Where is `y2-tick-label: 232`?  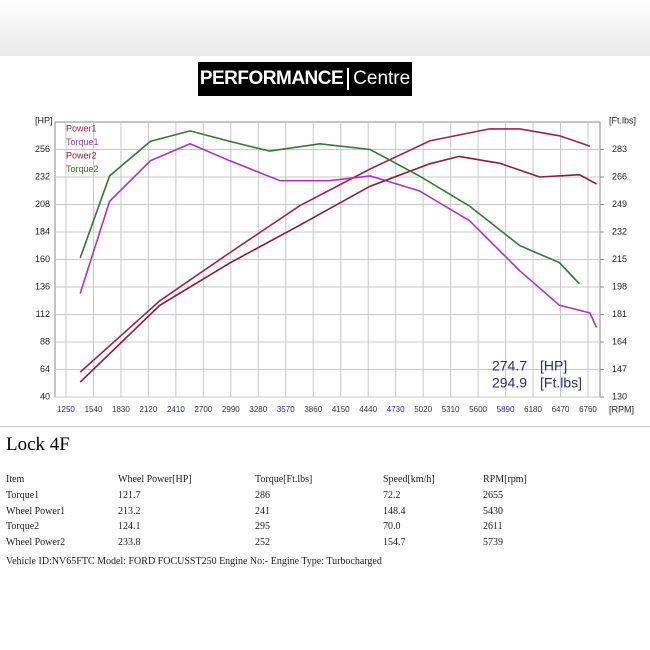
y2-tick-label: 232 is located at coordinates (619, 231).